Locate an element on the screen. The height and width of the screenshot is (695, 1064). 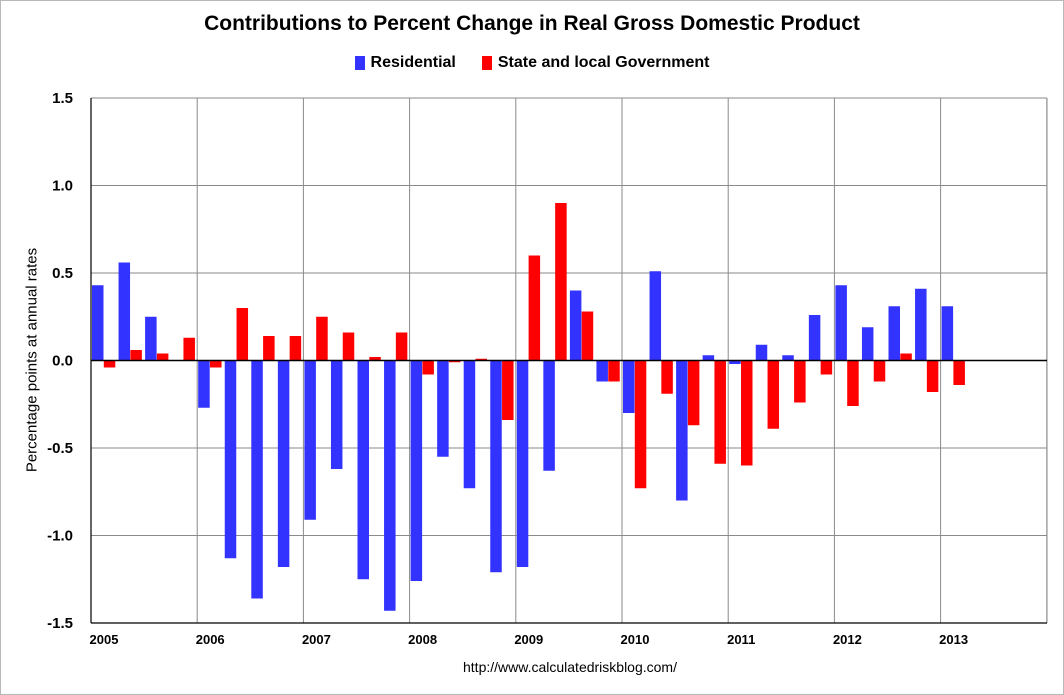
x-tick-label: 2007 is located at coordinates (316, 639).